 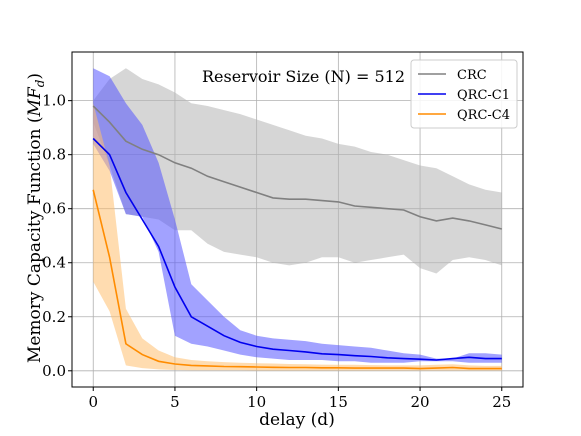 What do you see at coordinates (54, 263) in the screenshot?
I see `y-tick-label: 0.4` at bounding box center [54, 263].